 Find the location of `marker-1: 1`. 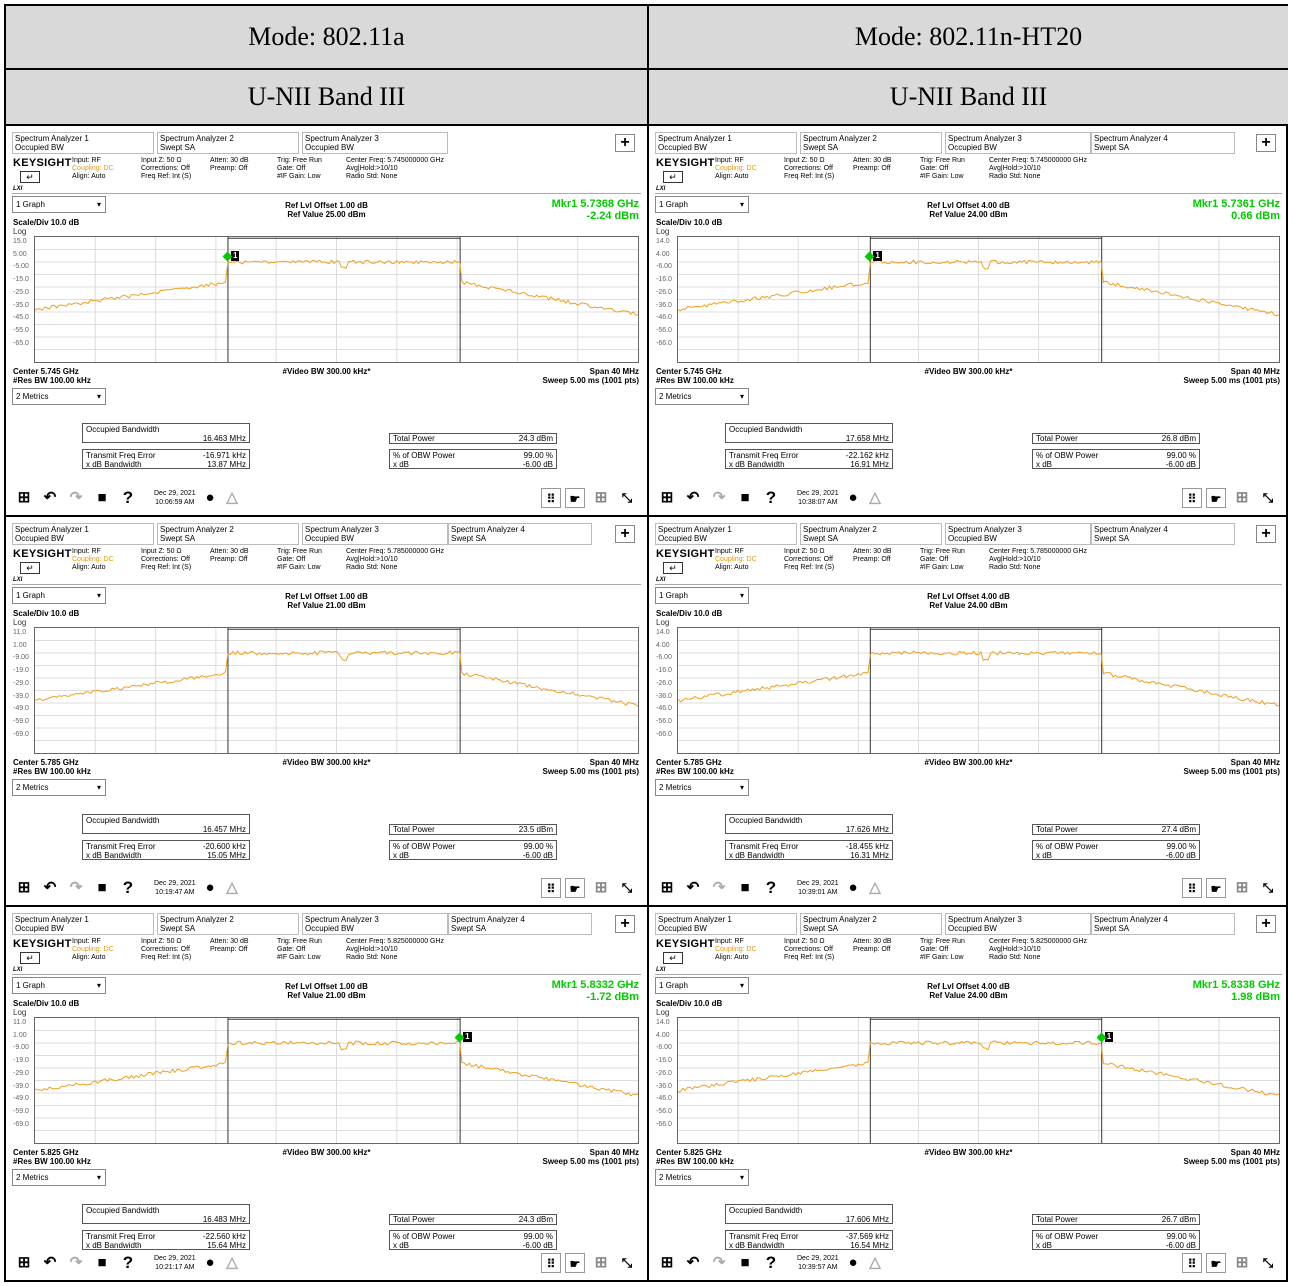

marker-1: 1 is located at coordinates (873, 256).